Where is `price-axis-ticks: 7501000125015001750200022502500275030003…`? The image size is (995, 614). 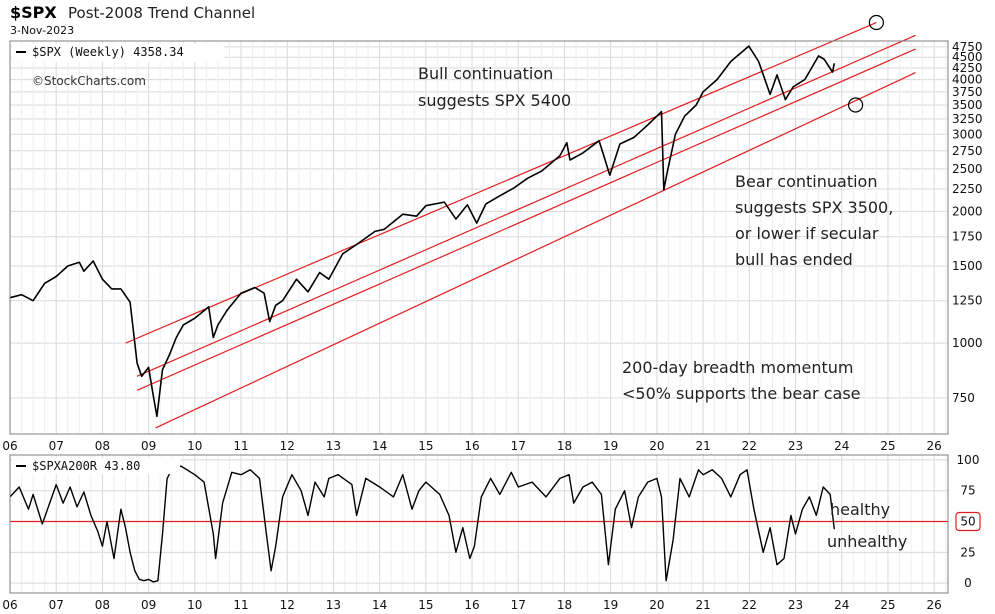
price-axis-ticks: 7501000125015001750200022502500275030003… is located at coordinates (967, 222).